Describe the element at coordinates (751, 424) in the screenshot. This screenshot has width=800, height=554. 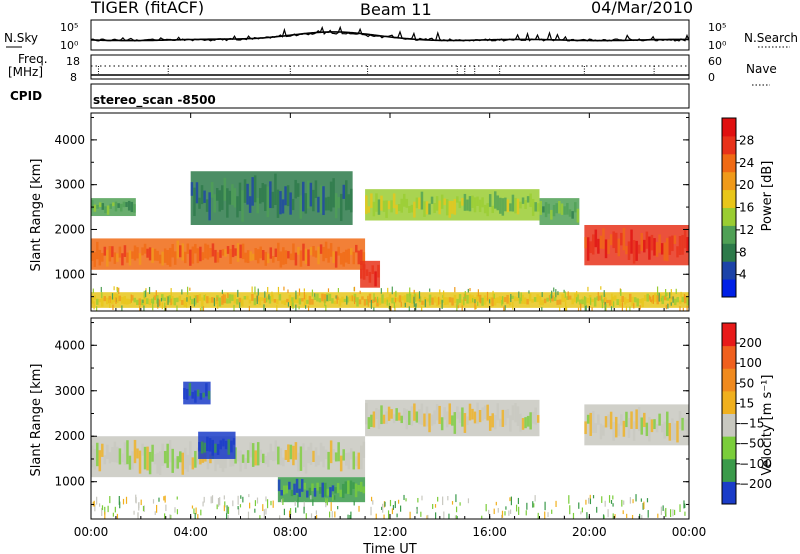
I see `velocity-colorbar-tick-label: −15` at that location.